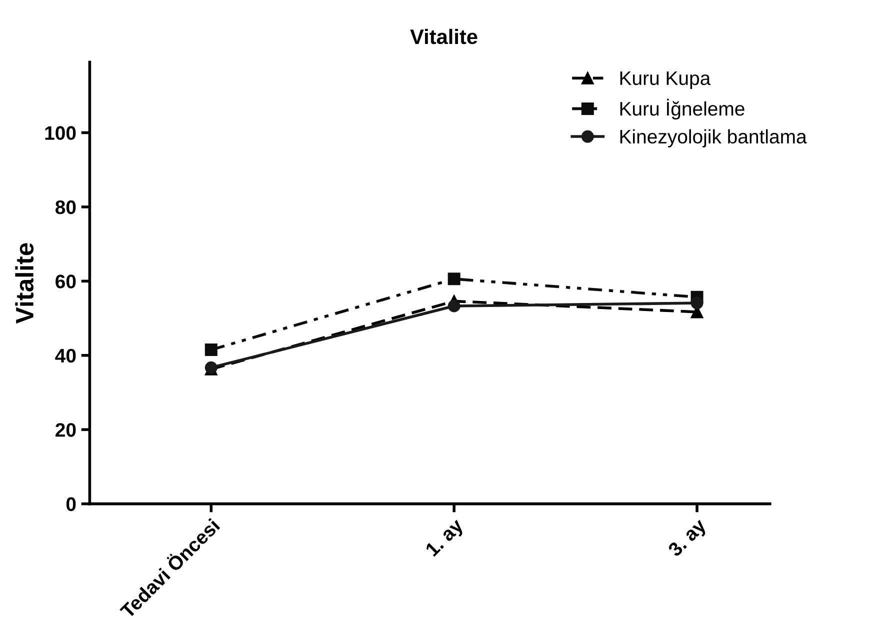 The width and height of the screenshot is (888, 641). Describe the element at coordinates (682, 109) in the screenshot. I see `legend-label: Kuru İğneleme` at that location.